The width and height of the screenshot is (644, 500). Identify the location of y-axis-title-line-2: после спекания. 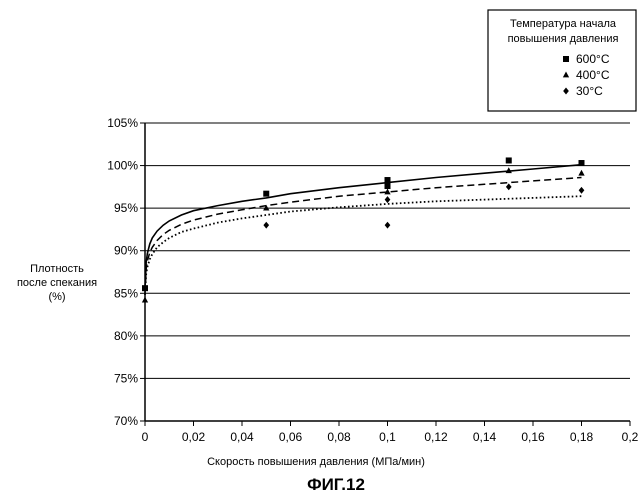
(57, 283).